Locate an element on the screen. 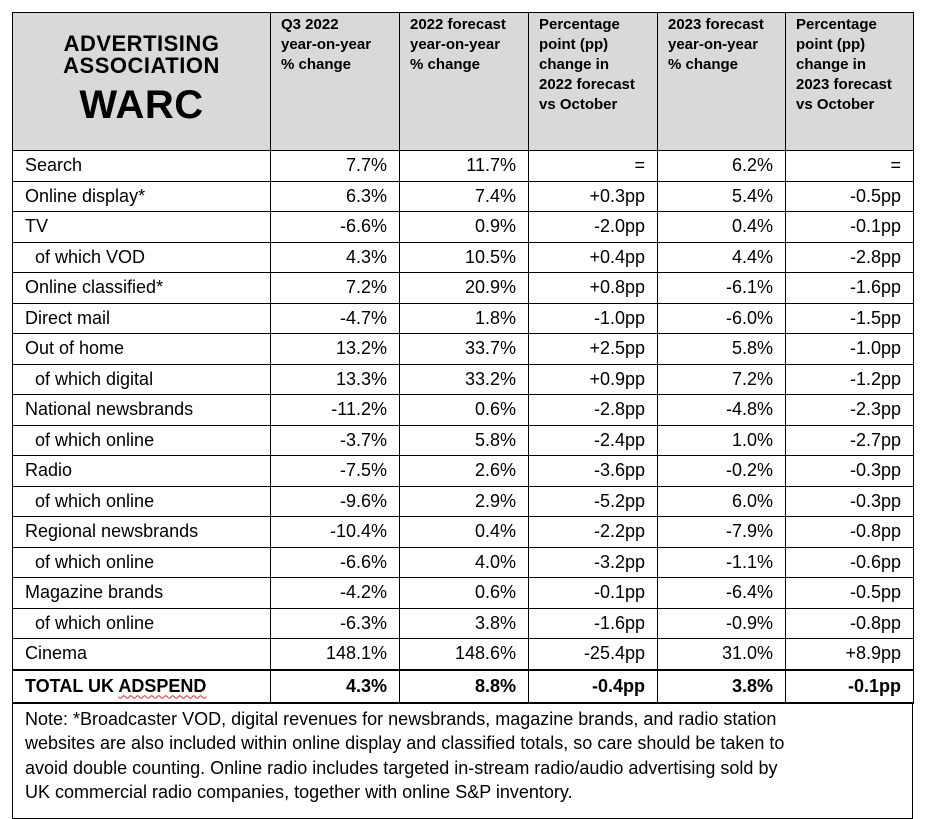  cell-value: 13.3% is located at coordinates (335, 379).